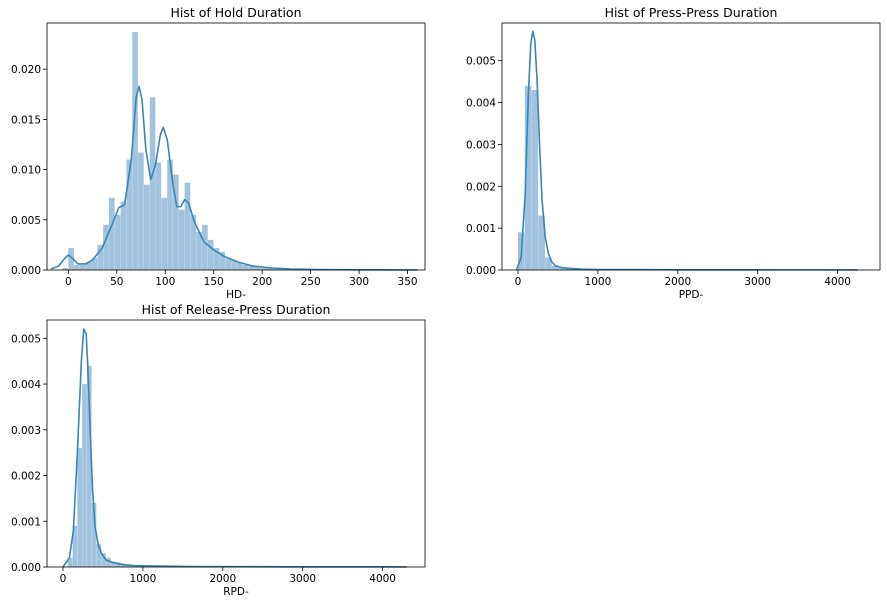  What do you see at coordinates (311, 282) in the screenshot?
I see `x-tick-label: 250` at bounding box center [311, 282].